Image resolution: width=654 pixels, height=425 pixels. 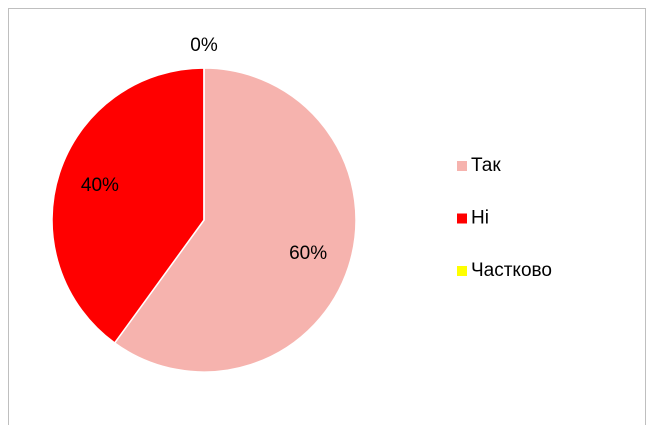 What do you see at coordinates (486, 165) in the screenshot?
I see `legend-label: Так` at bounding box center [486, 165].